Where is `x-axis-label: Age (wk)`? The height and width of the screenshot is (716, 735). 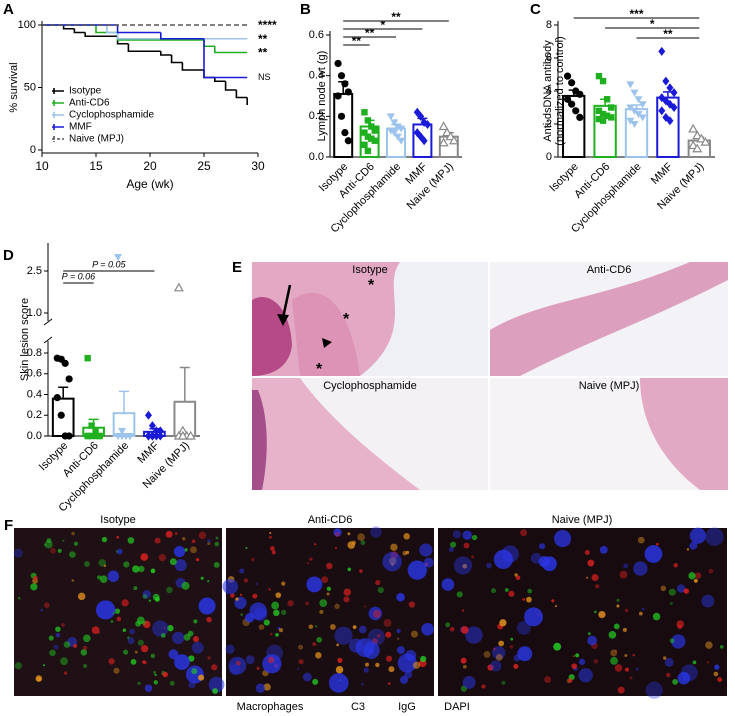 x-axis-label: Age (wk) is located at coordinates (149, 184).